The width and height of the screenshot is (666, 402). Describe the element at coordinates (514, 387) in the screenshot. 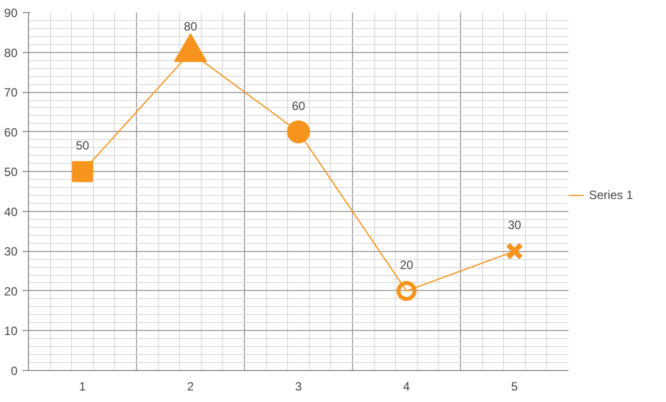

I see `x-tick-label: 5` at that location.